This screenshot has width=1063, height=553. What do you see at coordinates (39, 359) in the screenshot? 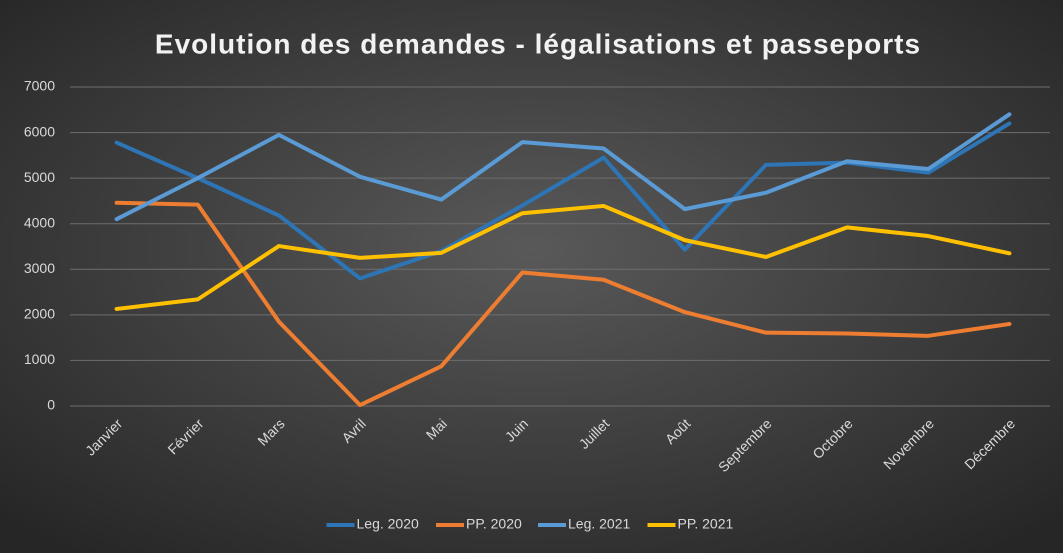
I see `y-tick-label: 1000` at bounding box center [39, 359].